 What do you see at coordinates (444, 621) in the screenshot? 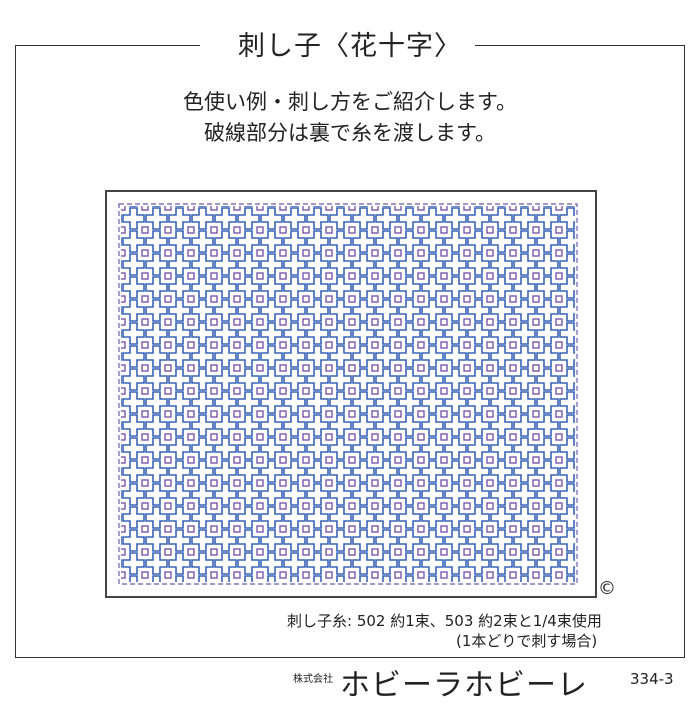
I see `thread-info: 刺し子糸: 502 約1束、503 約2束と1/4束使用` at bounding box center [444, 621].